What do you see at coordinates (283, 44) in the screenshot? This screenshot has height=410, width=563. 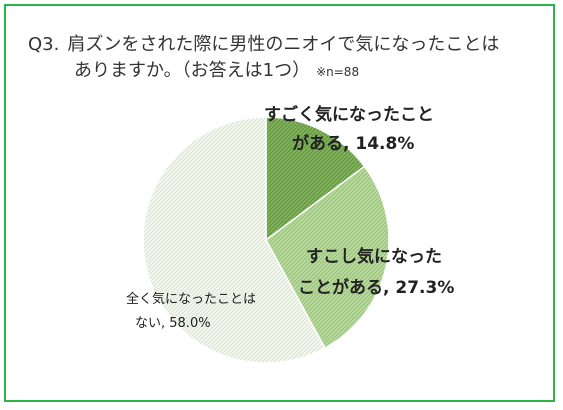 I see `question-text-line1: 肩ズンをされた際に男性のニオイで気になったことは` at bounding box center [283, 44].